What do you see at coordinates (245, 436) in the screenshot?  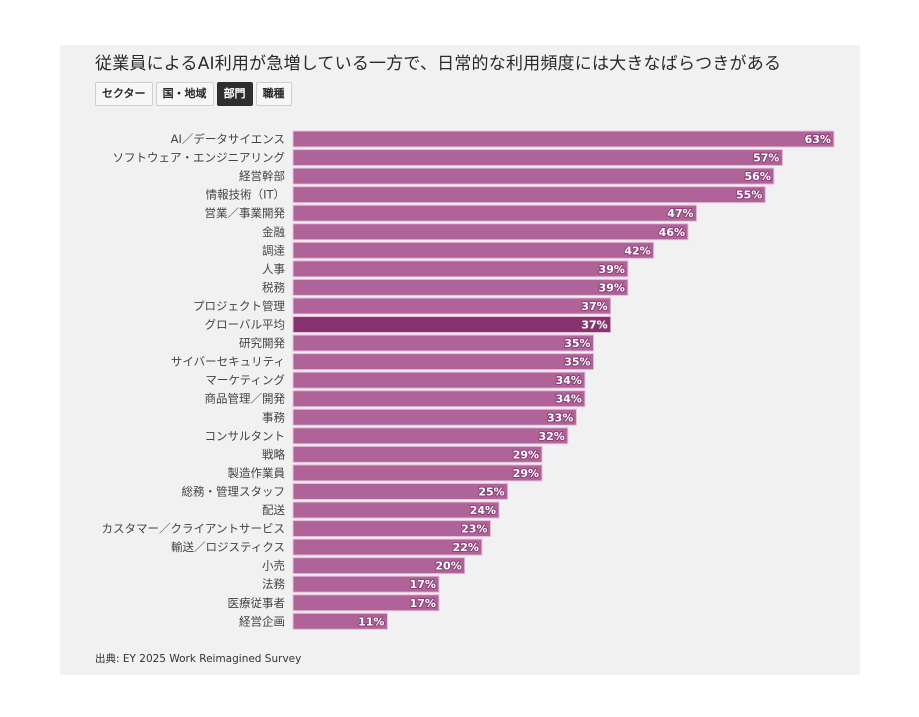 I see `category-label: コンサルタント` at bounding box center [245, 436].